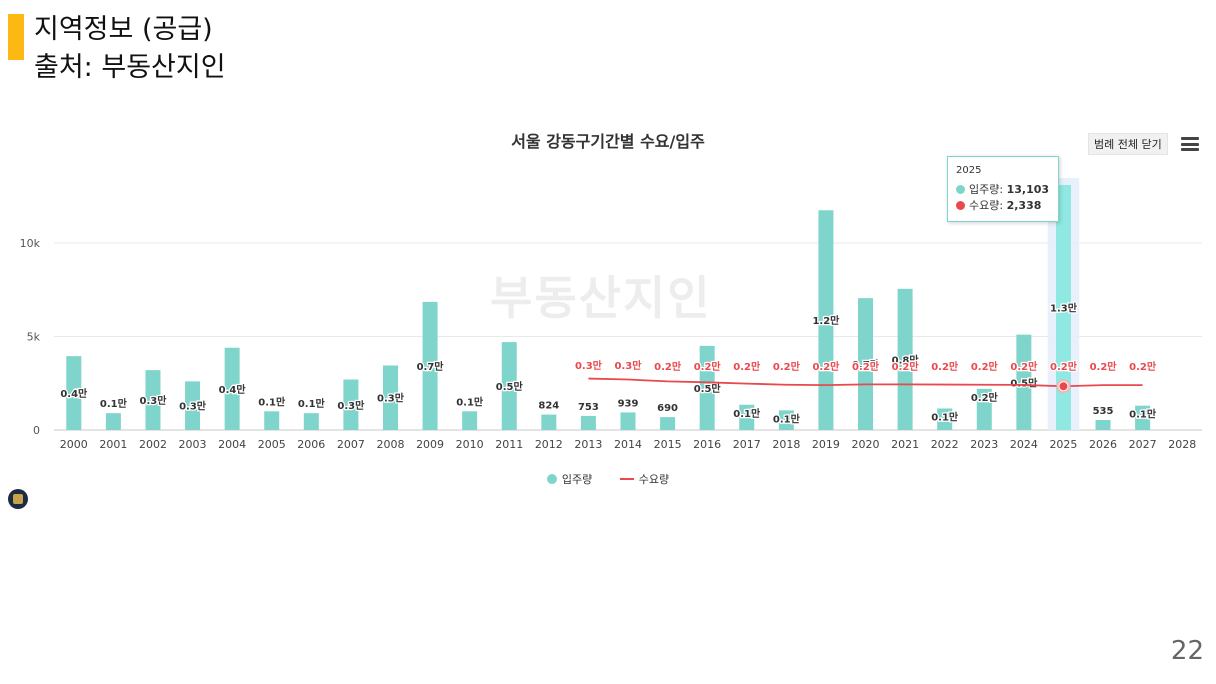  I want to click on bar-data-label: 939, so click(628, 403).